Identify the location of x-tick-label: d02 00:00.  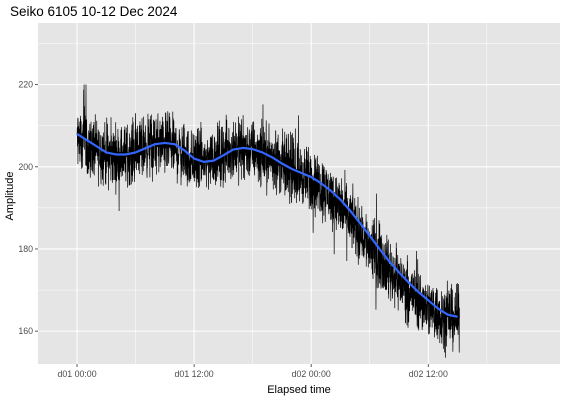
(311, 374).